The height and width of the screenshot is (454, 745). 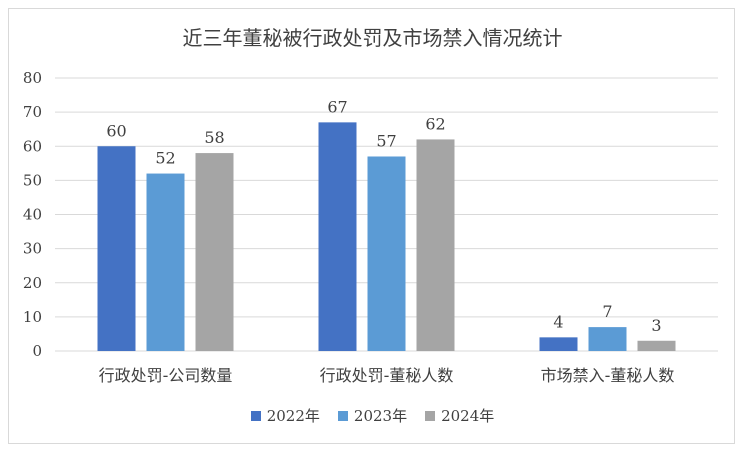 I want to click on data-label: 67, so click(x=337, y=106).